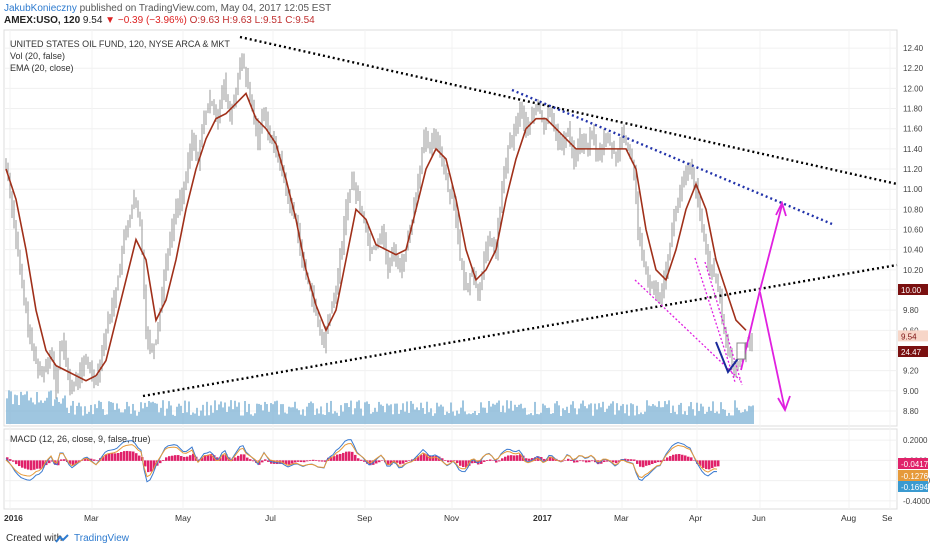 Image resolution: width=932 pixels, height=550 pixels. What do you see at coordinates (784, 404) in the screenshot?
I see `arrowhead-icon` at bounding box center [784, 404].